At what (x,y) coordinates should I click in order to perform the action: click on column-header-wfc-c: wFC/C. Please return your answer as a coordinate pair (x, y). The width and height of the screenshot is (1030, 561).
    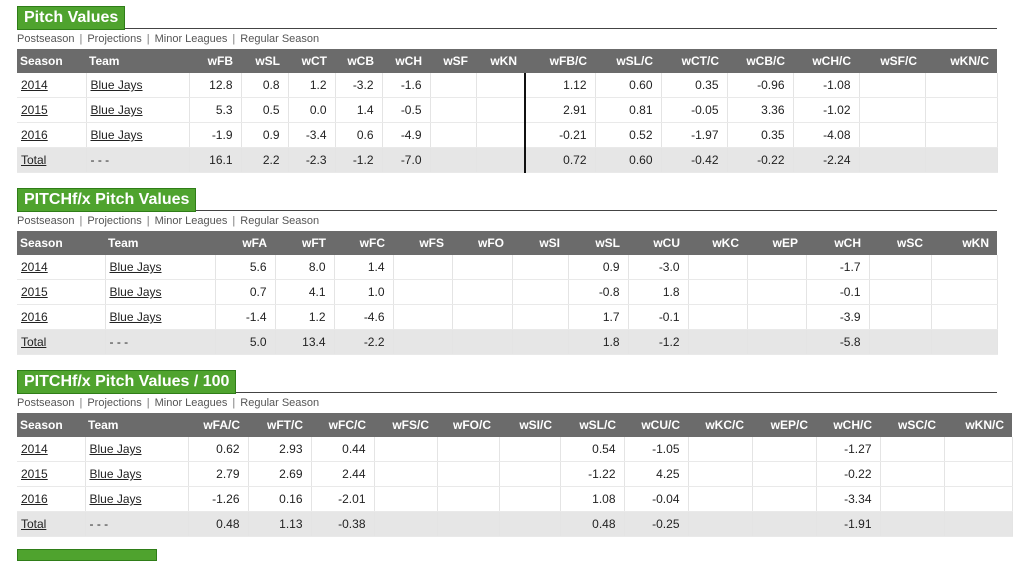
    Looking at the image, I should click on (342, 425).